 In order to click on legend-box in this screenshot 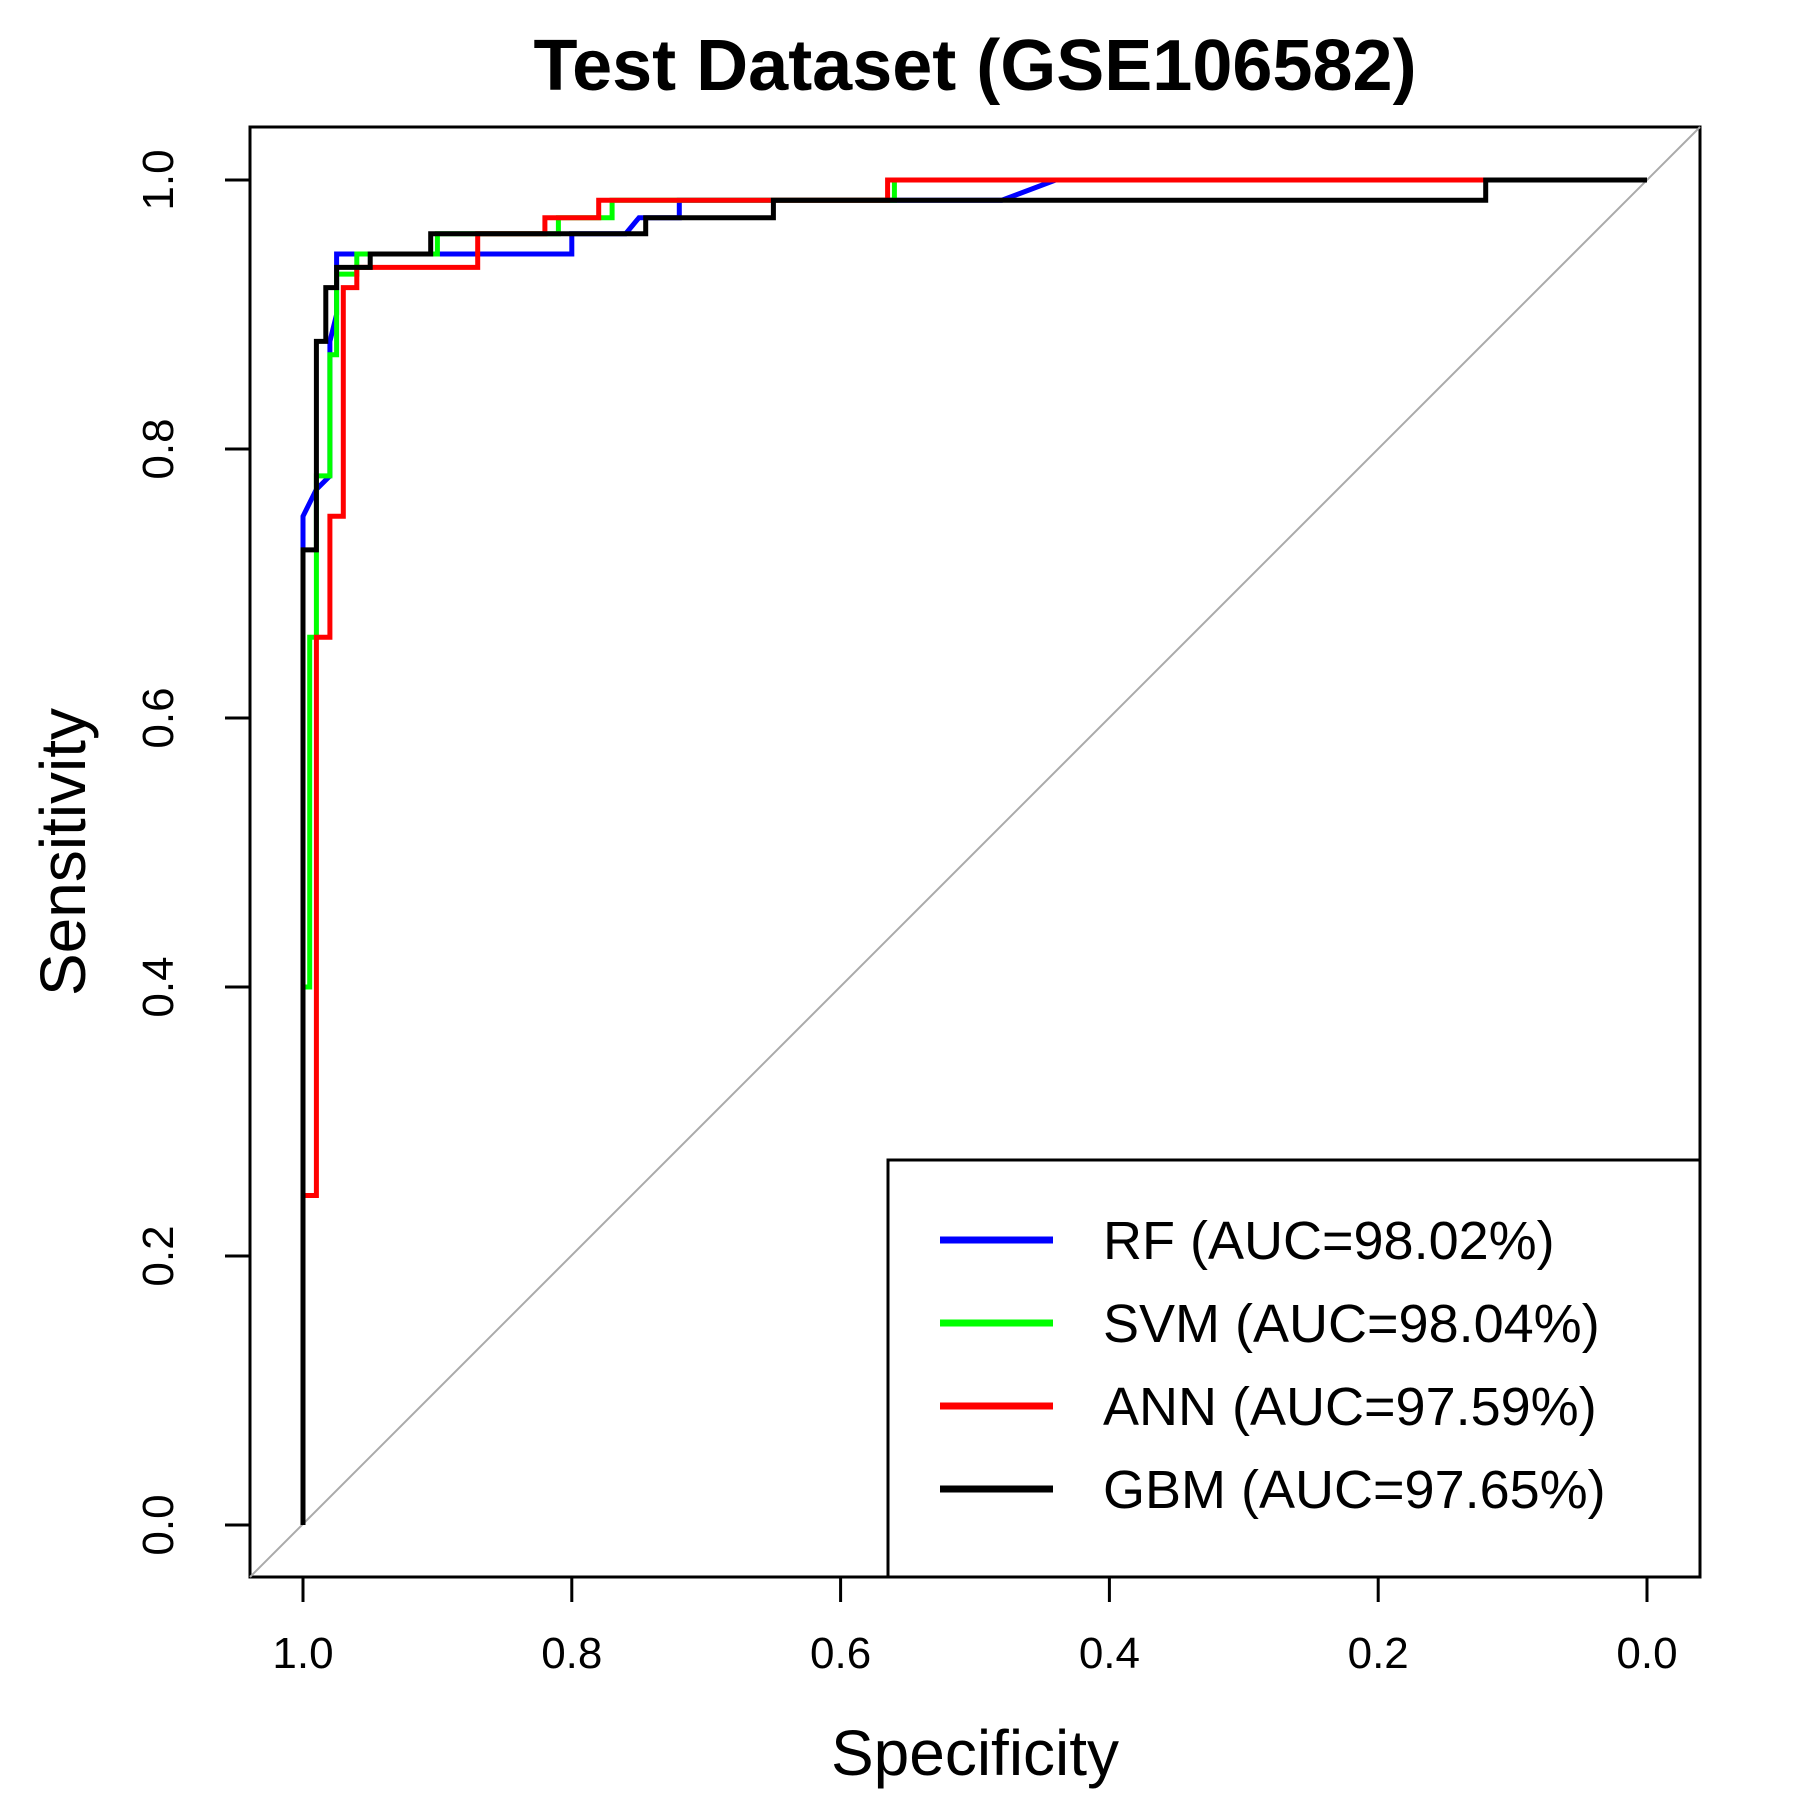, I will do `click(1294, 1368)`.